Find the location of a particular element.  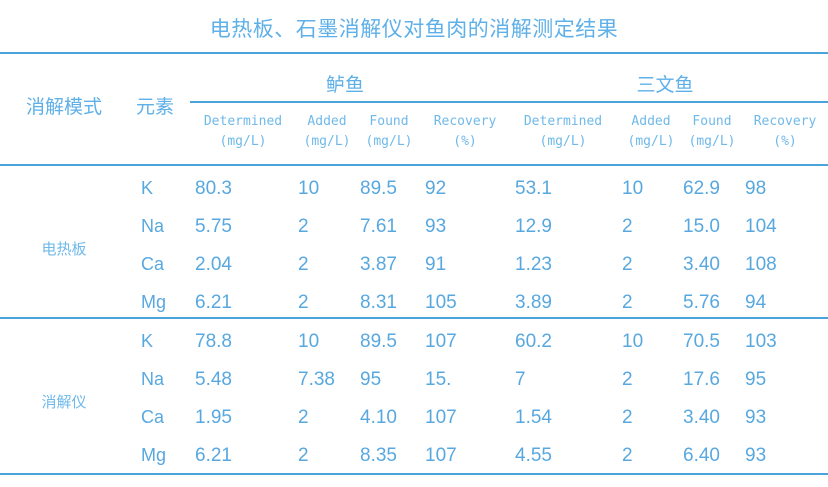

sub-header-luyu-determined: Determined (mg/L) is located at coordinates (243, 132).